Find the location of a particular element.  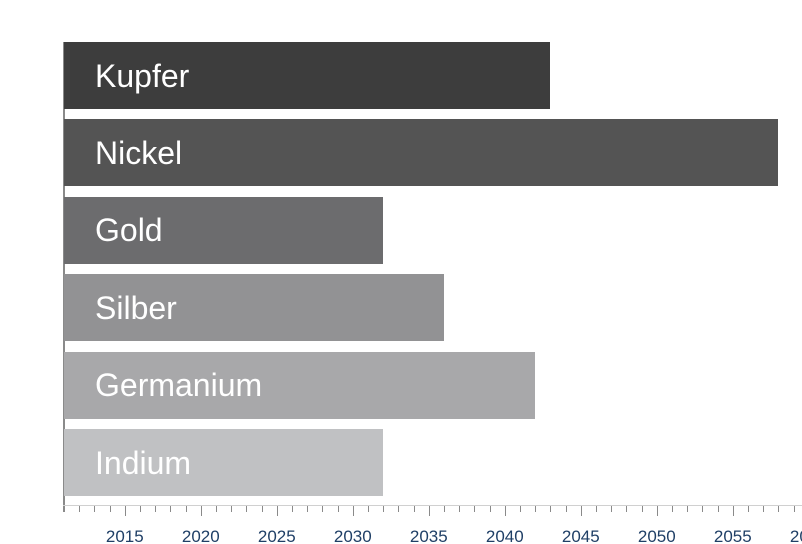

bar-label: Indium is located at coordinates (143, 462).